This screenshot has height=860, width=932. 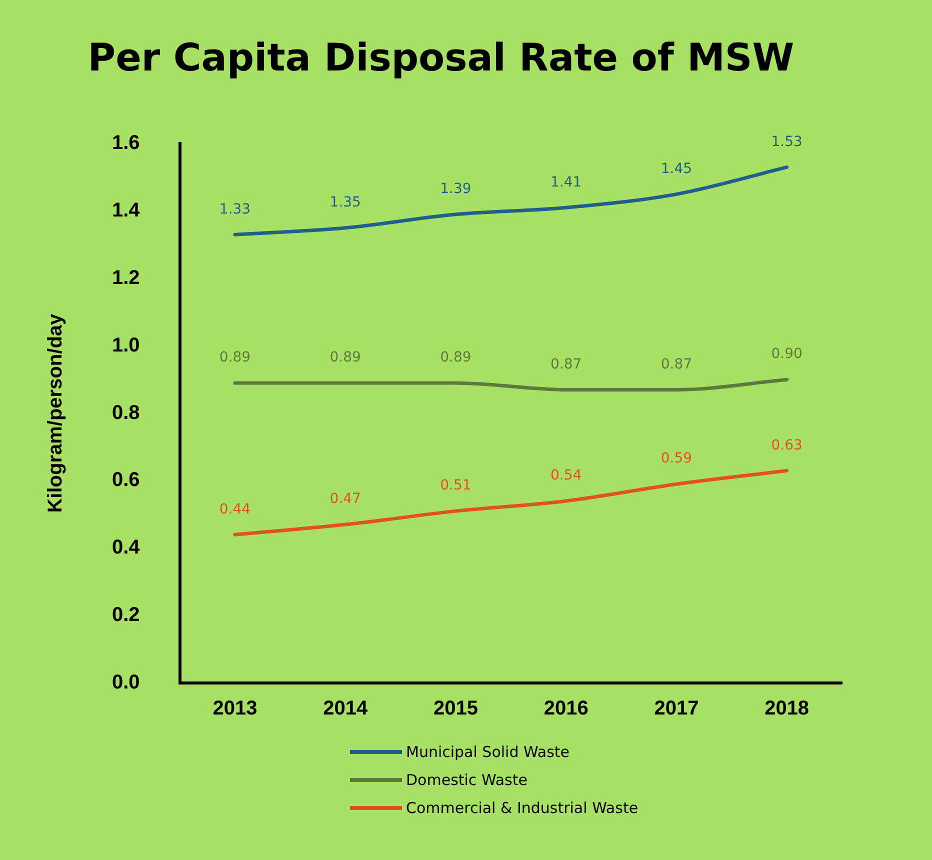 I want to click on legend-label: Domestic Waste, so click(x=467, y=780).